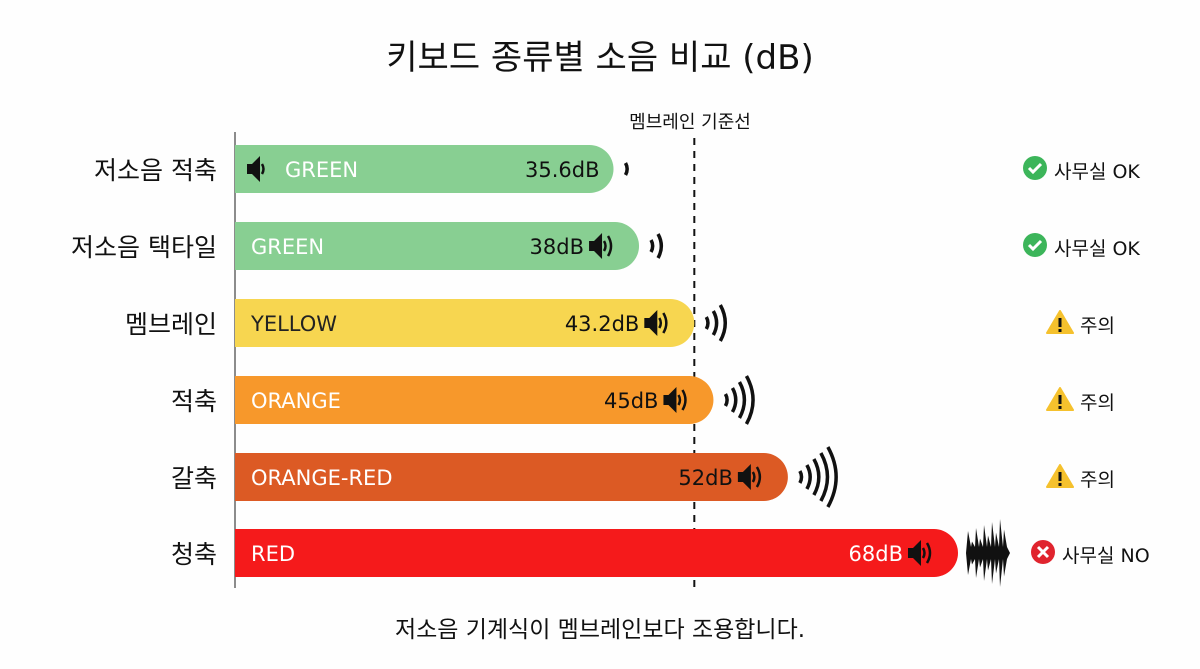 The height and width of the screenshot is (669, 1200). Describe the element at coordinates (602, 324) in the screenshot. I see `value-label: 43.2dB` at that location.